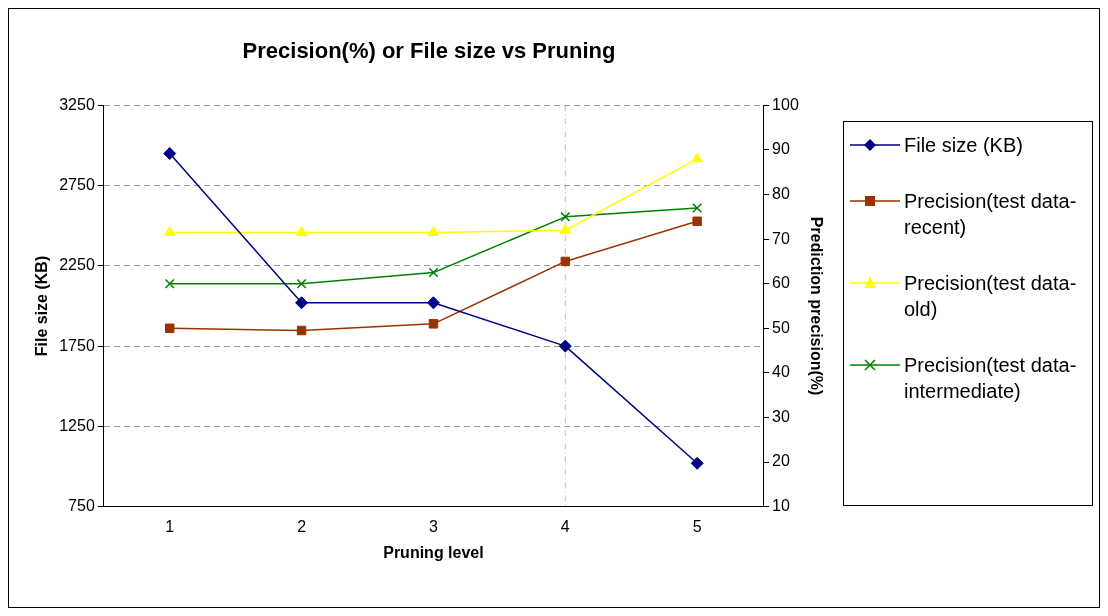 This screenshot has height=616, width=1108. I want to click on y-axis-title: File size (KB), so click(42, 306).